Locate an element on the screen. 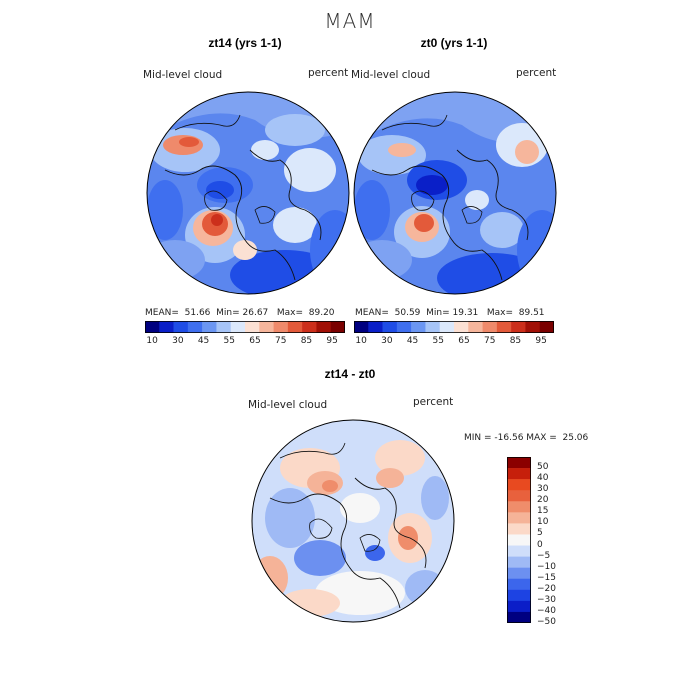 Image resolution: width=700 pixels, height=700 pixels. colorbar-tick-label: −50 is located at coordinates (546, 622).